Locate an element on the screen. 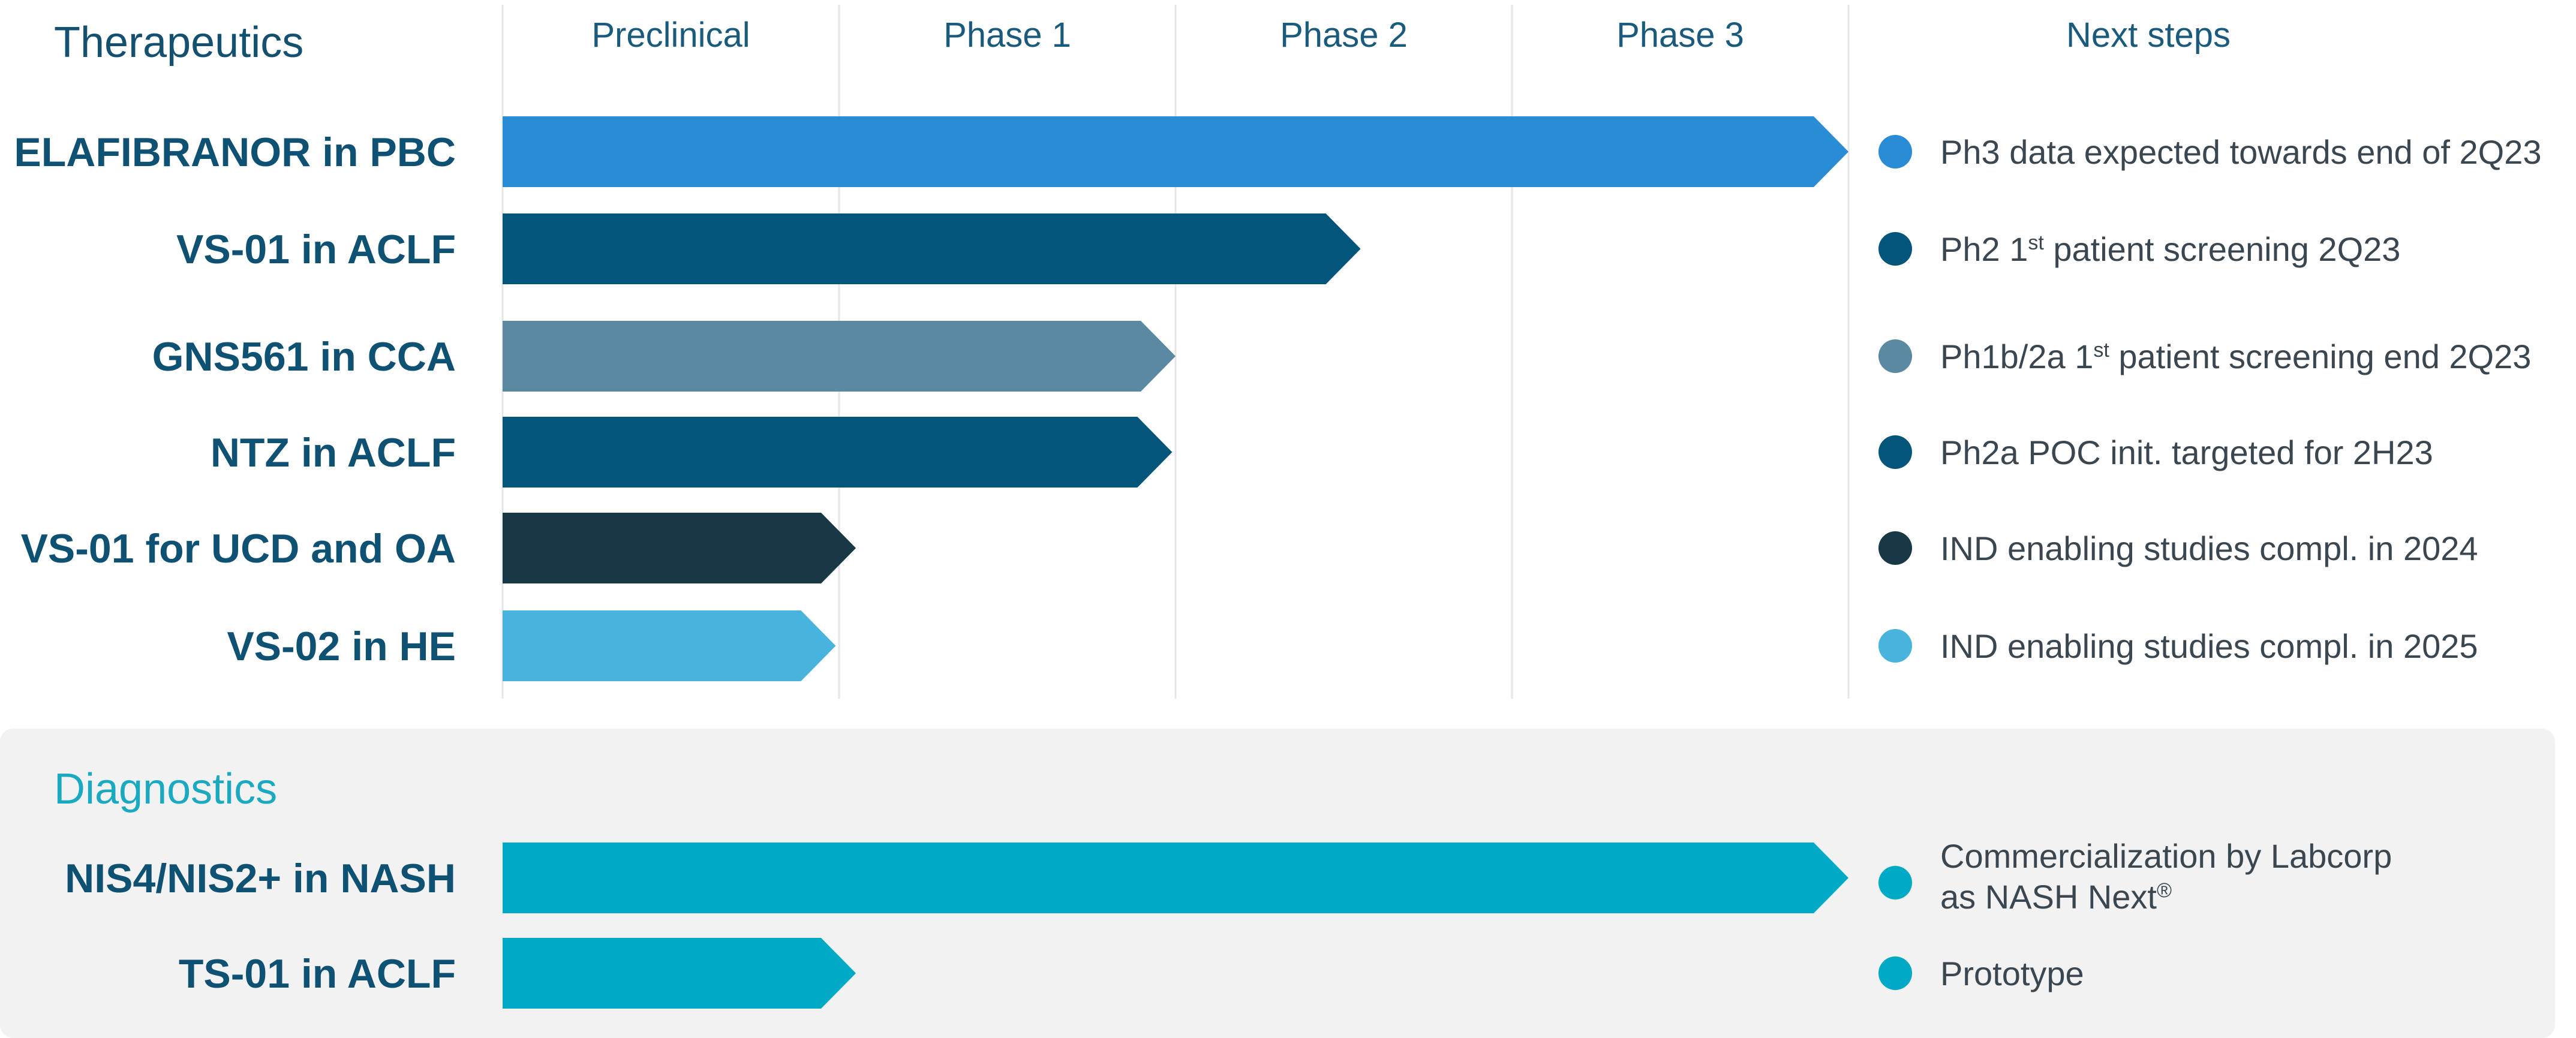  next-step-ntz-in-aclf: Ph2a POC init. targeted for 2H23 is located at coordinates (2186, 452).